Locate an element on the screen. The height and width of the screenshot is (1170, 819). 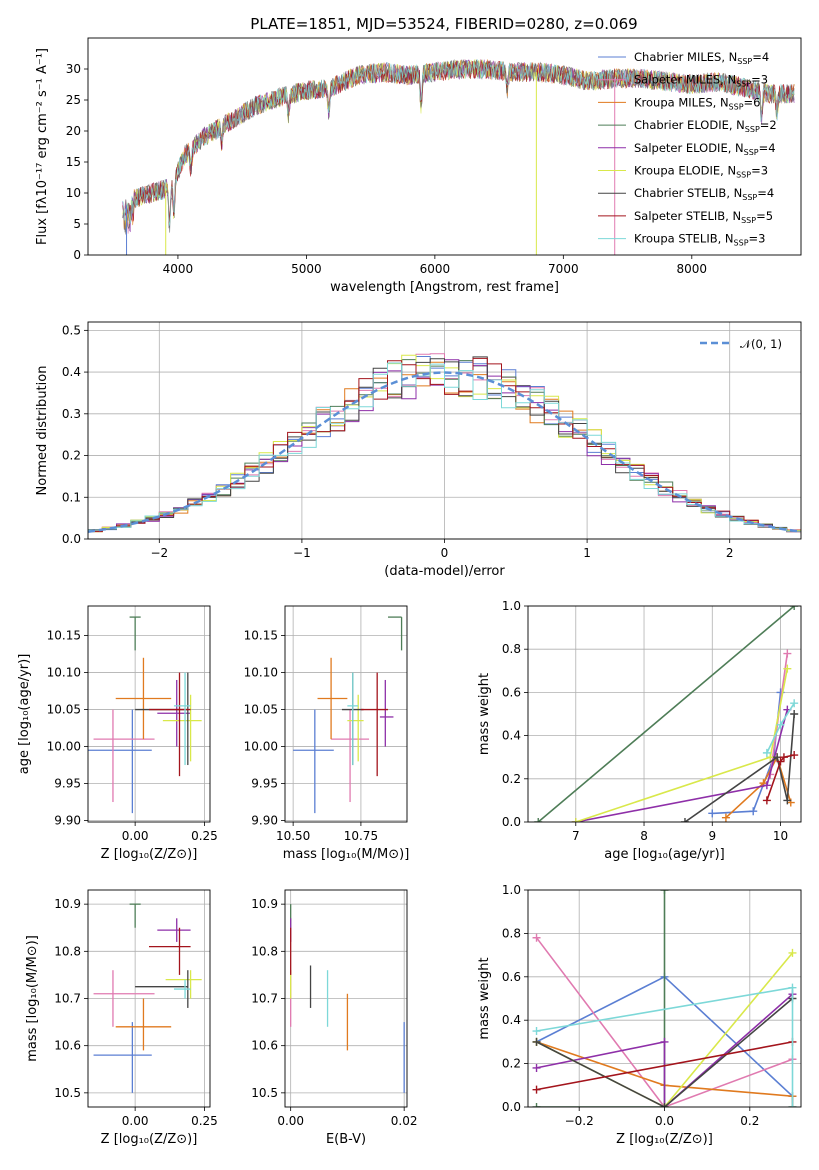
y-tick-label: 10.7 is located at coordinates (67, 999).